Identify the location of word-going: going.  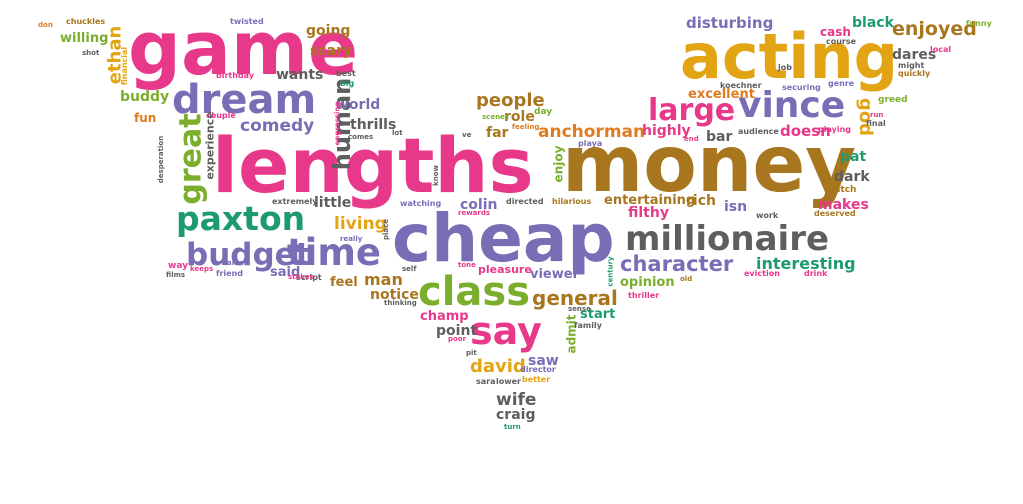
(328, 31).